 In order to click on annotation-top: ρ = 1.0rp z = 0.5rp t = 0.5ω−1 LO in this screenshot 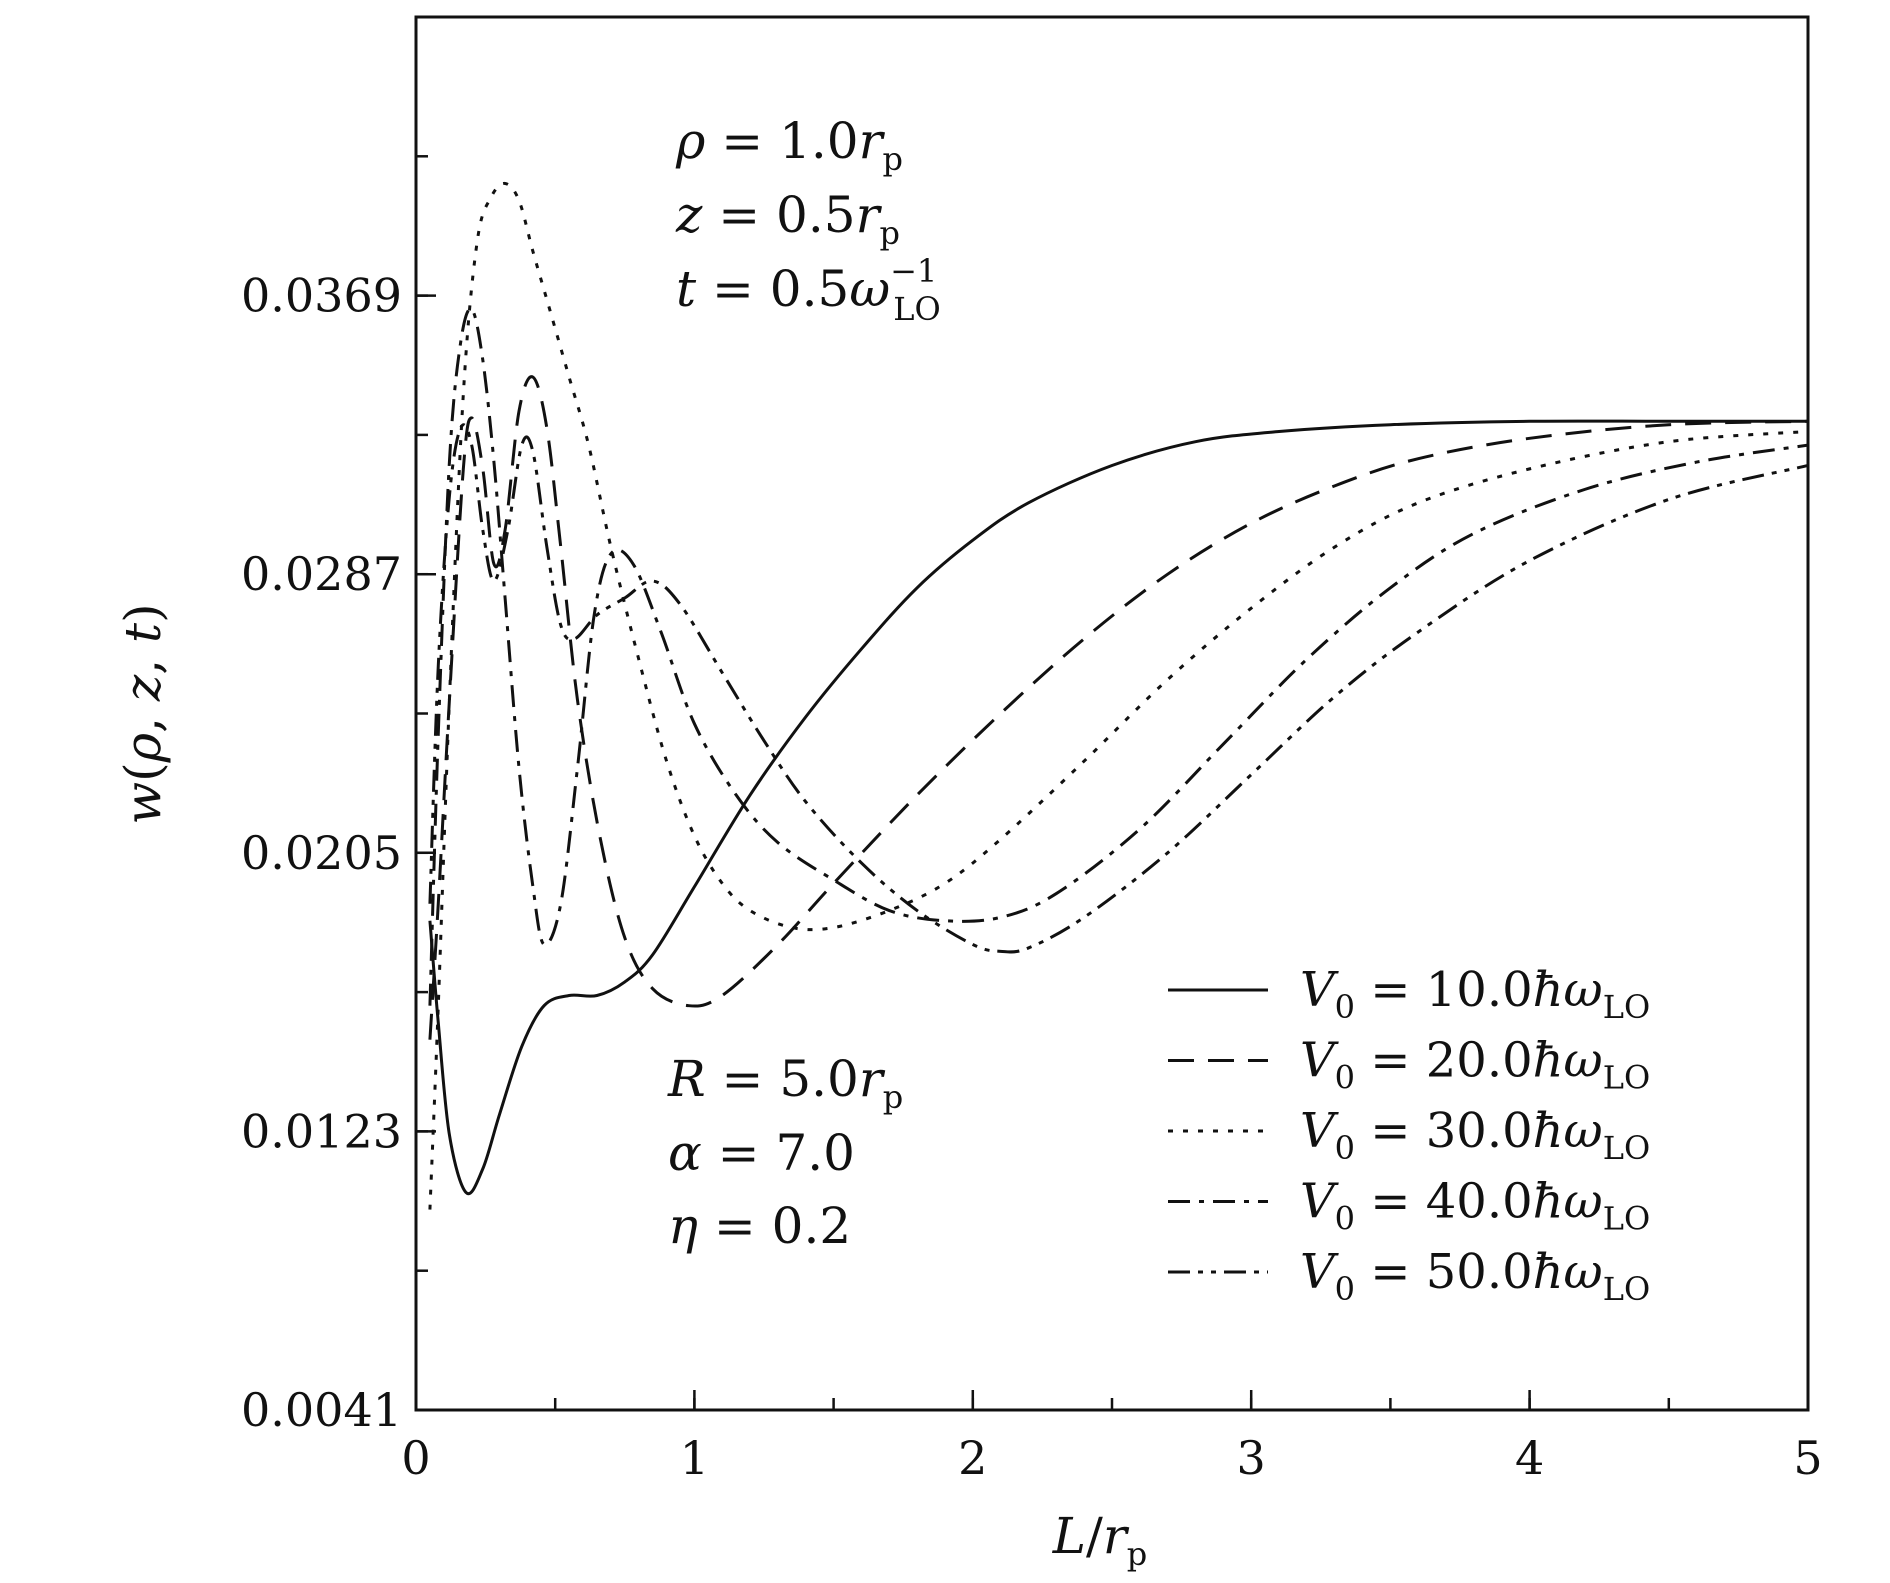, I will do `click(808, 220)`.